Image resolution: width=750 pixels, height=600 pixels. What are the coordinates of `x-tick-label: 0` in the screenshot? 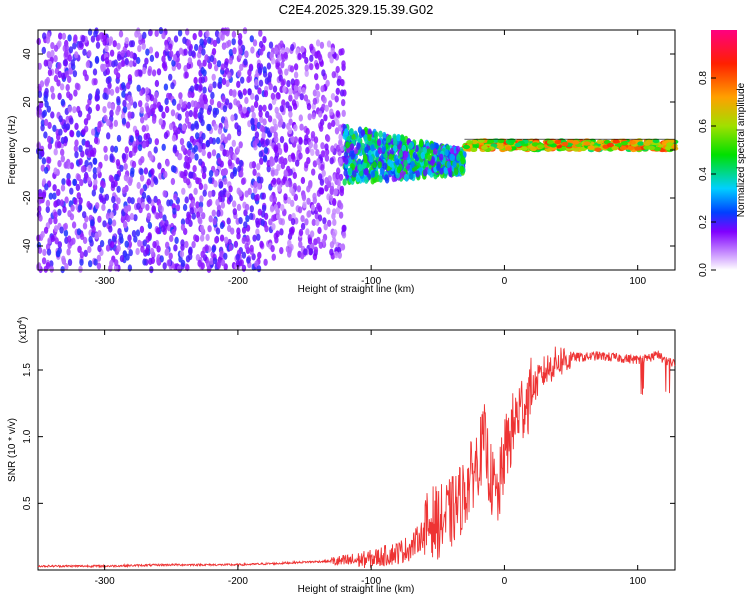 It's located at (505, 281).